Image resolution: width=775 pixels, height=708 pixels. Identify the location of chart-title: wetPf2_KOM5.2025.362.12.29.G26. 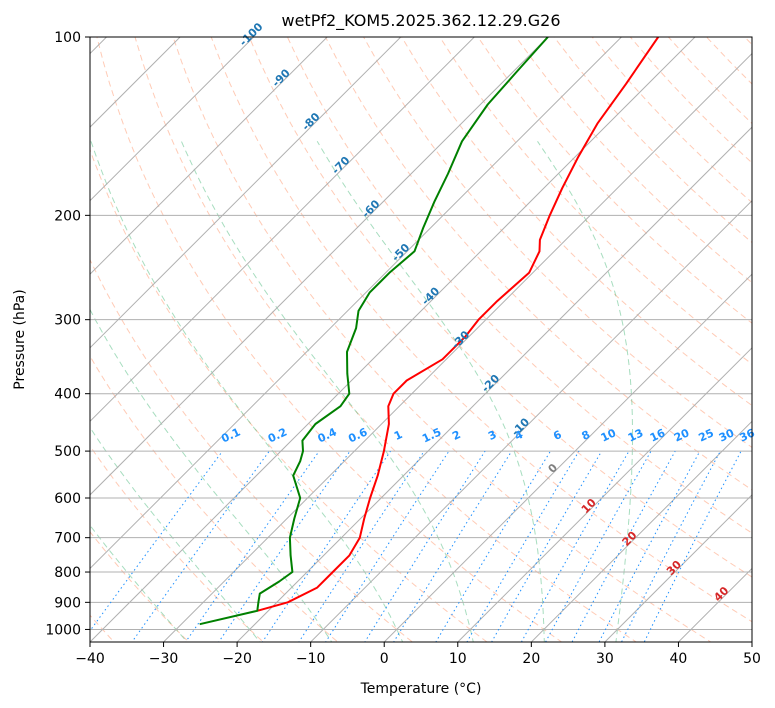
(420, 21).